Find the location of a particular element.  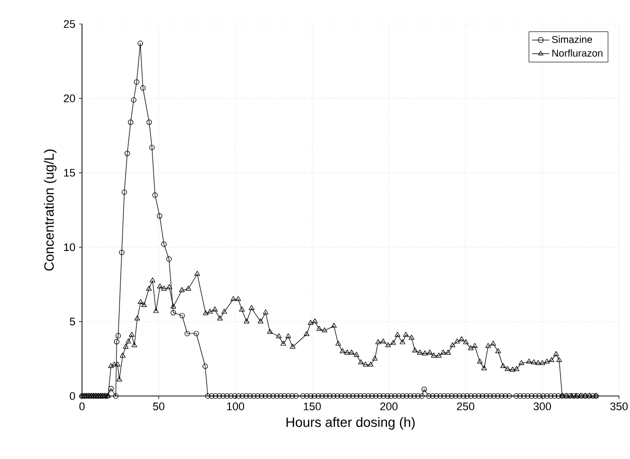

x-tick-label: 200 is located at coordinates (389, 406).